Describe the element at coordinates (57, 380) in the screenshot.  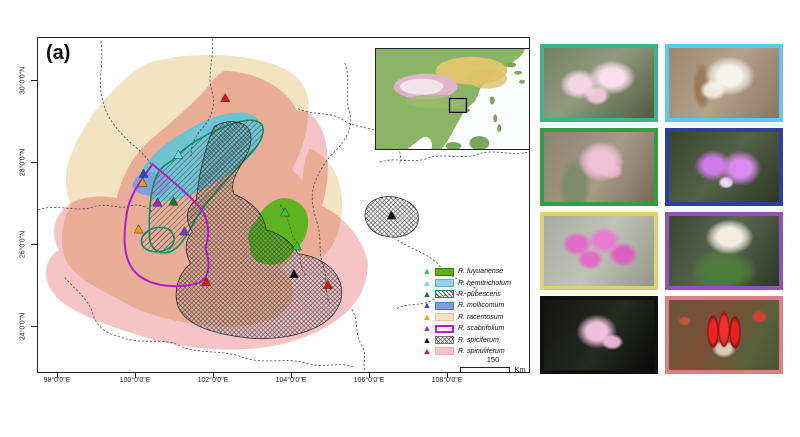
I see `lon-tick-label: 98°0'0"E` at that location.